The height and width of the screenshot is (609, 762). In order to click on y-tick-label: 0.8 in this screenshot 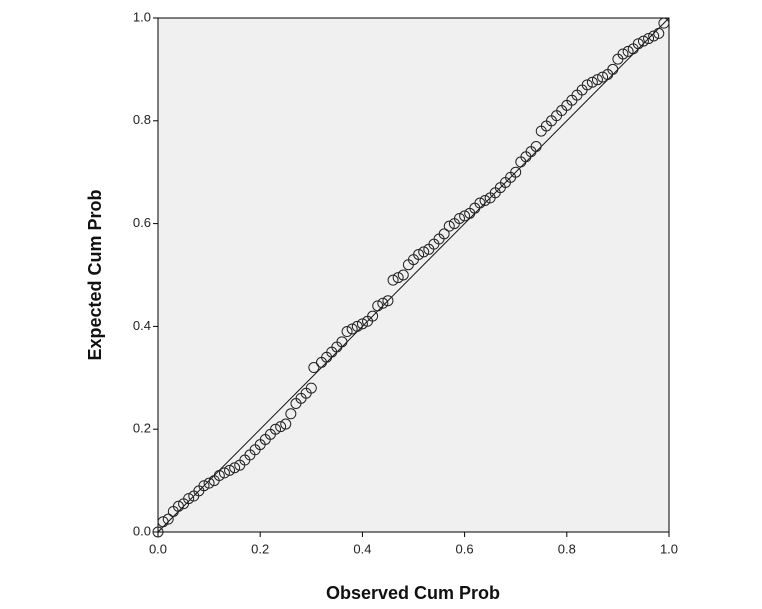, I will do `click(142, 119)`.